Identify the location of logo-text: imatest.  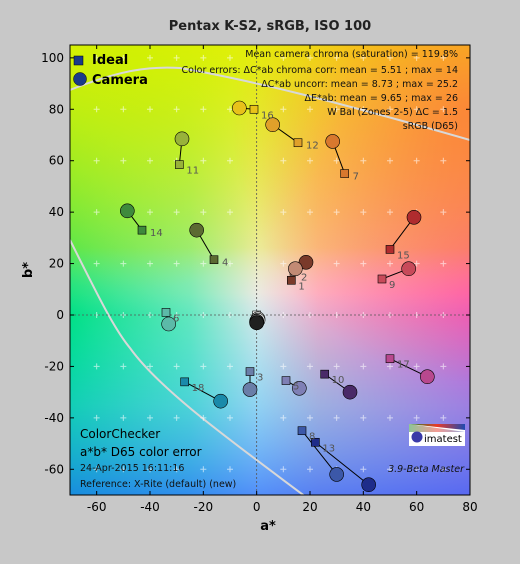
(443, 439).